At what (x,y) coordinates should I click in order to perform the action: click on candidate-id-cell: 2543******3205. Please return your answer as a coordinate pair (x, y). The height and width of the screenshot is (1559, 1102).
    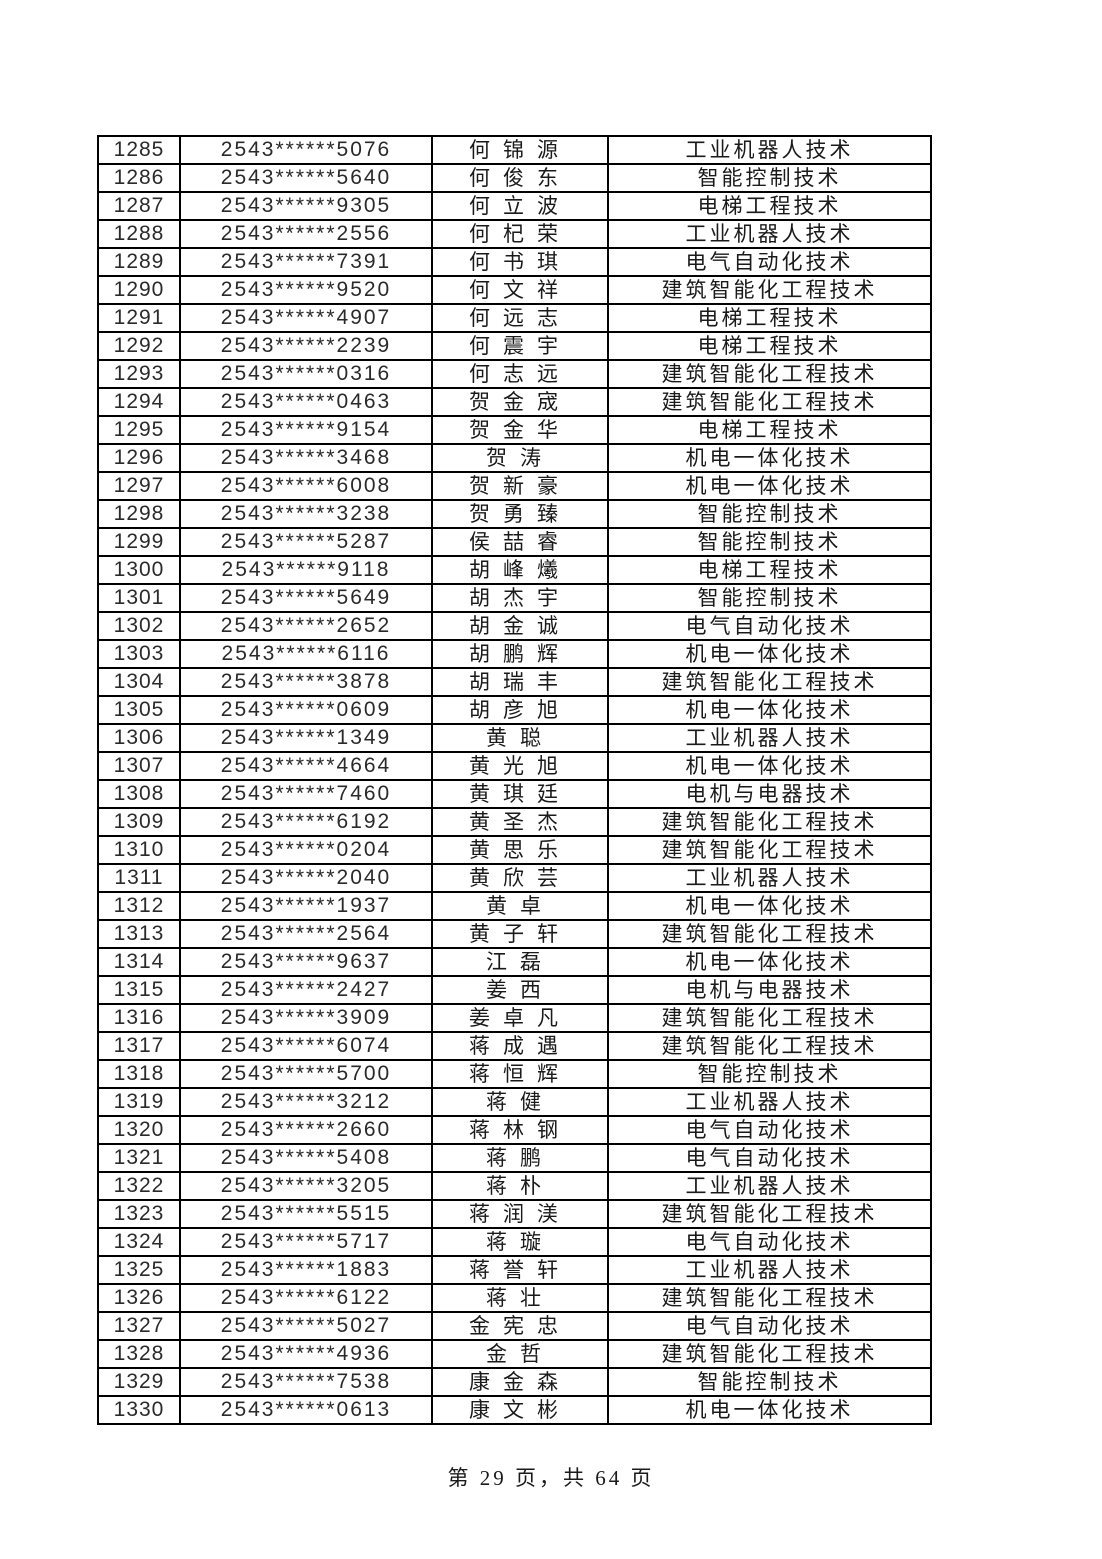
    Looking at the image, I should click on (306, 1186).